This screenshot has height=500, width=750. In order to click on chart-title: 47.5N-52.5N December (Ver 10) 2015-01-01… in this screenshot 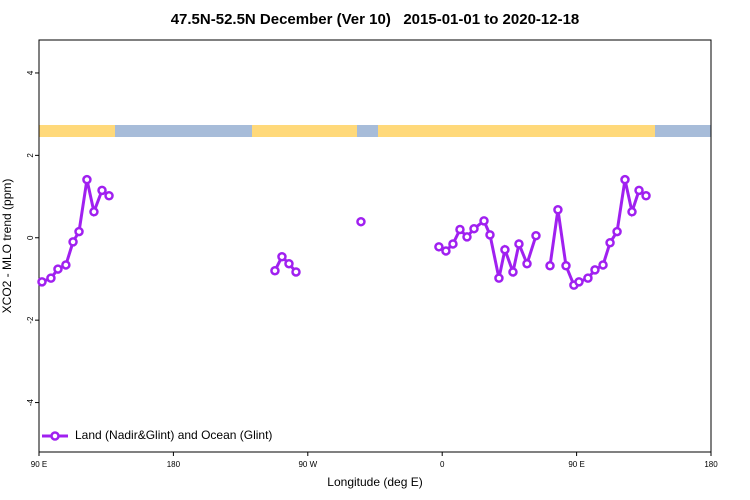, I will do `click(375, 19)`.